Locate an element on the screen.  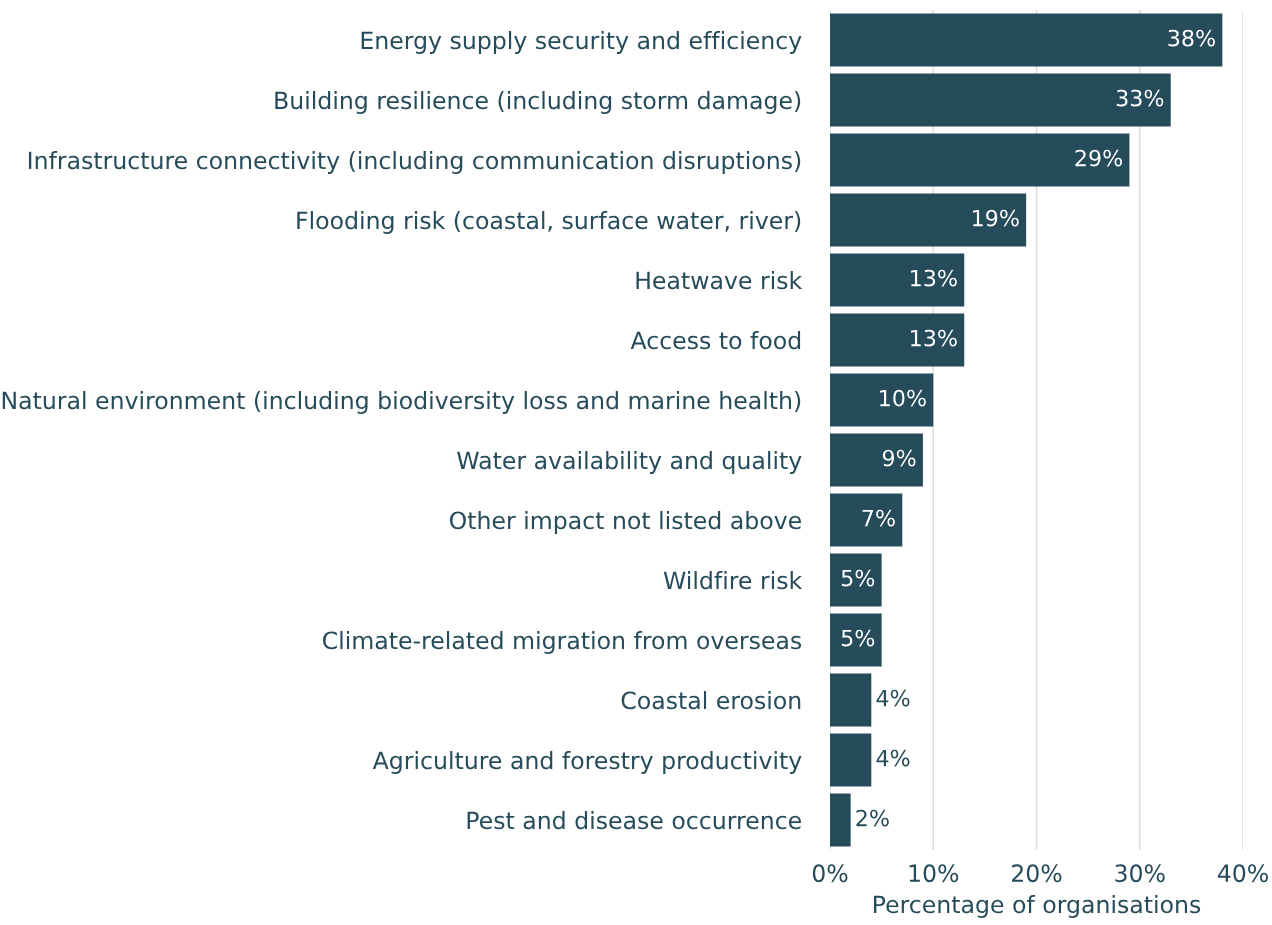
y-tick-label: Wildfire risk is located at coordinates (733, 580).